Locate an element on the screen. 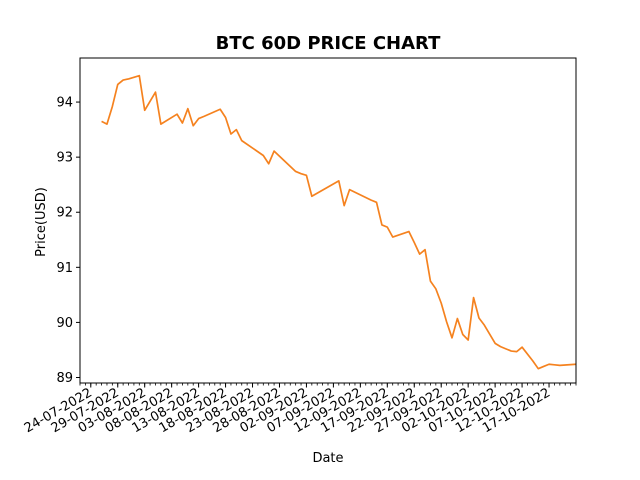  y-tick-label: 90 is located at coordinates (64, 323).